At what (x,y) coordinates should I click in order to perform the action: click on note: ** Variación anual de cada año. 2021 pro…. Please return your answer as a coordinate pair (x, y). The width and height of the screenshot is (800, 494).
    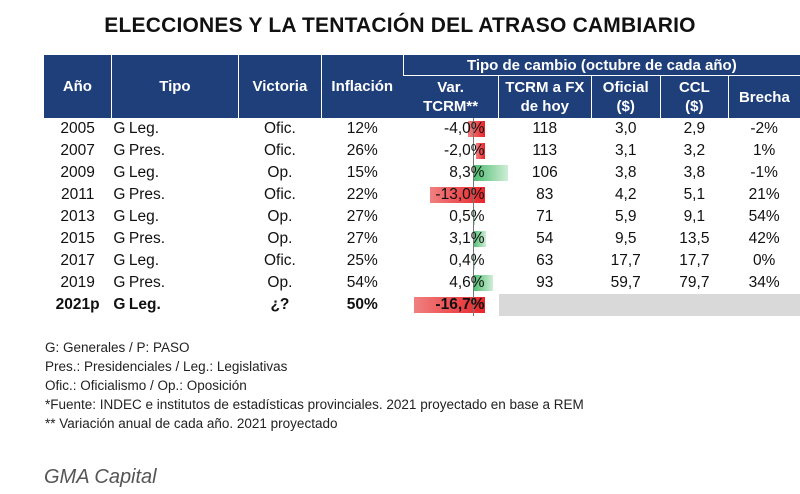
    Looking at the image, I should click on (191, 423).